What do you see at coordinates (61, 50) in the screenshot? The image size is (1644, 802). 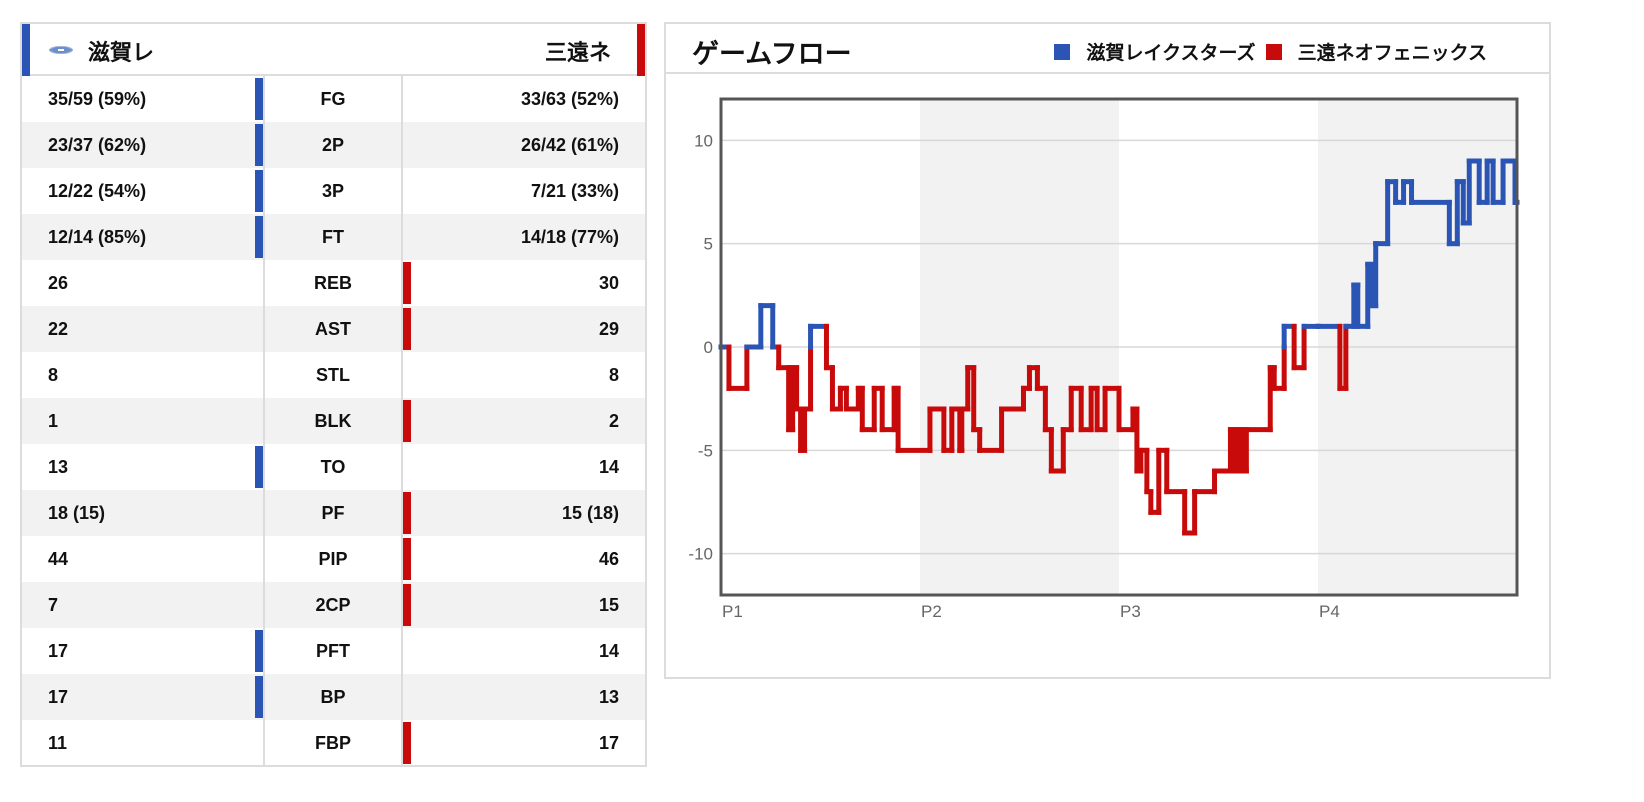 I see `home-team-logo-icon` at bounding box center [61, 50].